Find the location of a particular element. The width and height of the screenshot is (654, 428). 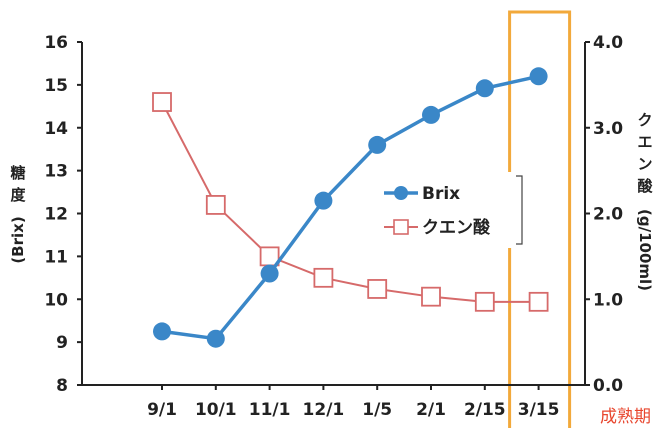

legend-citric-marker is located at coordinates (401, 227).